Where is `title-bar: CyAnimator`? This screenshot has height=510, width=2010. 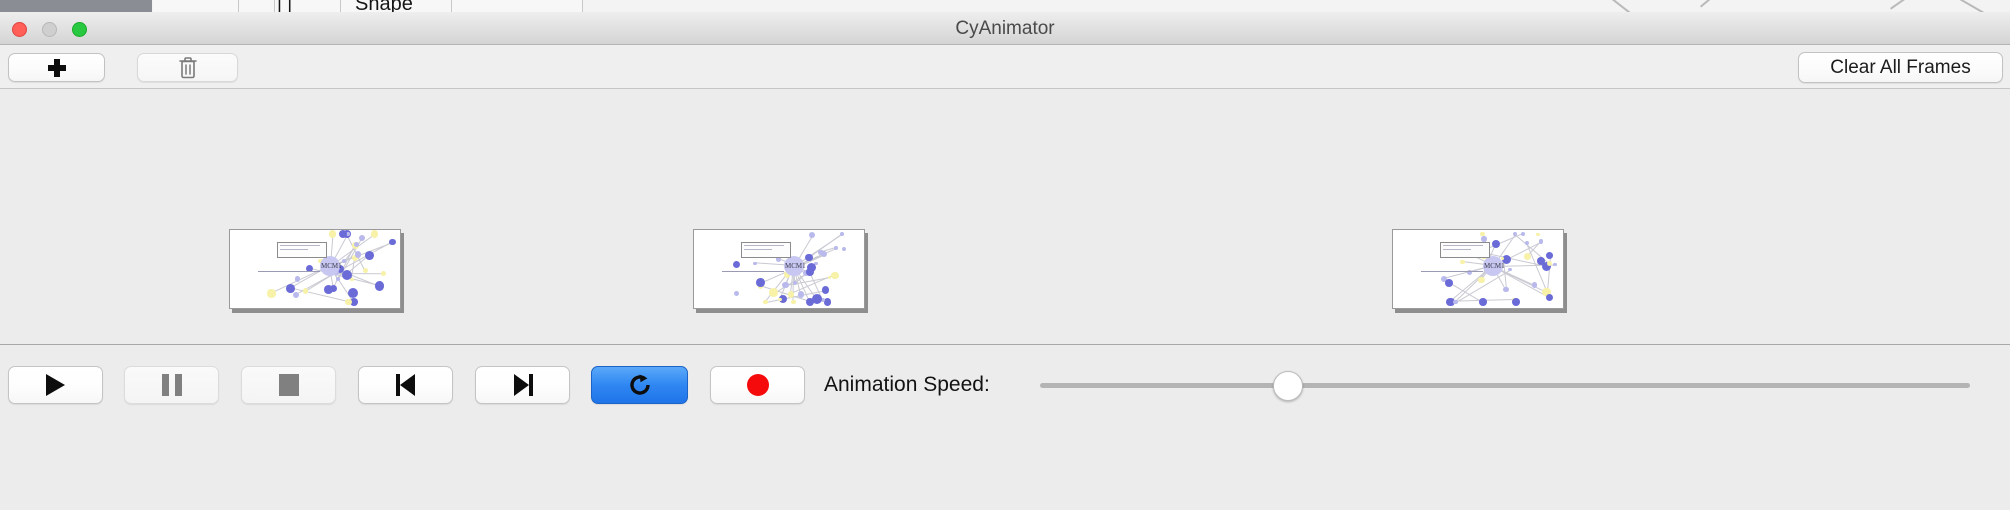 title-bar: CyAnimator is located at coordinates (1005, 28).